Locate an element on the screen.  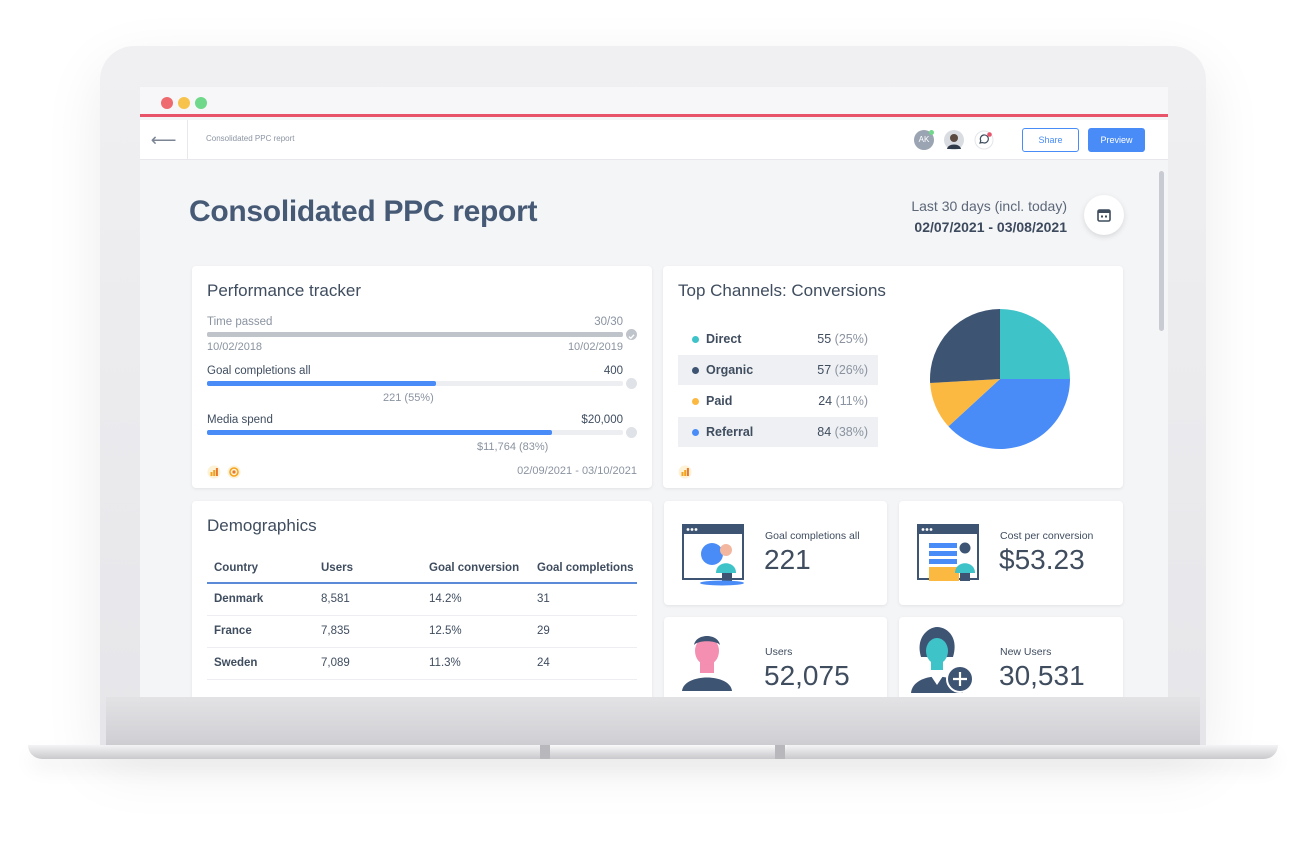
cell-country: Denmark is located at coordinates (260, 599).